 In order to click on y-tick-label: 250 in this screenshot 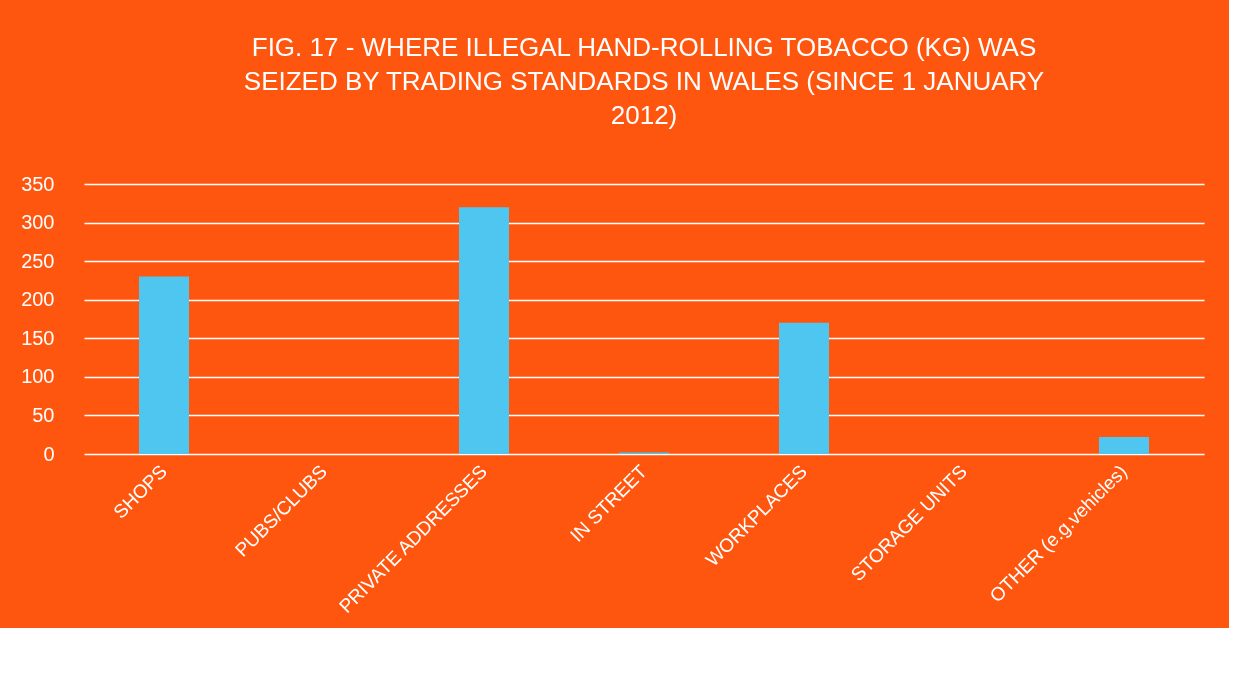, I will do `click(38, 260)`.